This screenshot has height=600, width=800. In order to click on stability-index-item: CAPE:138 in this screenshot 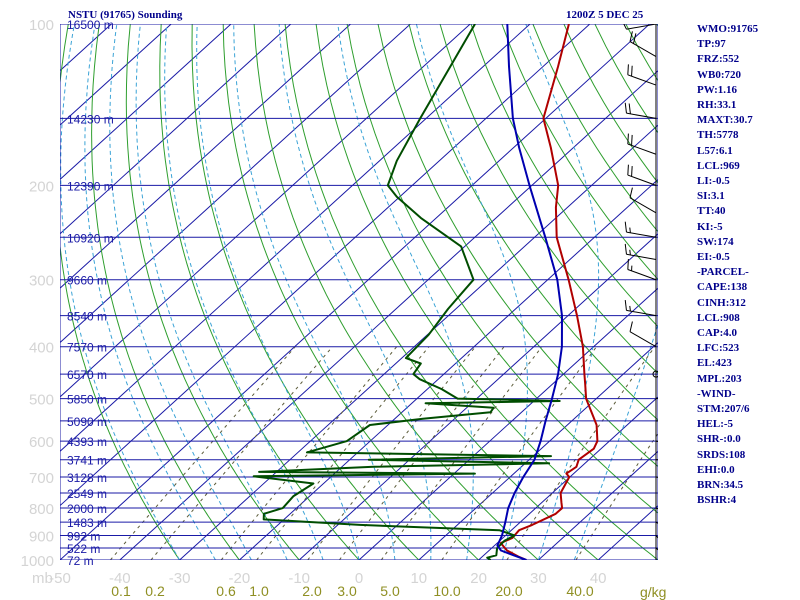, I will do `click(722, 287)`.